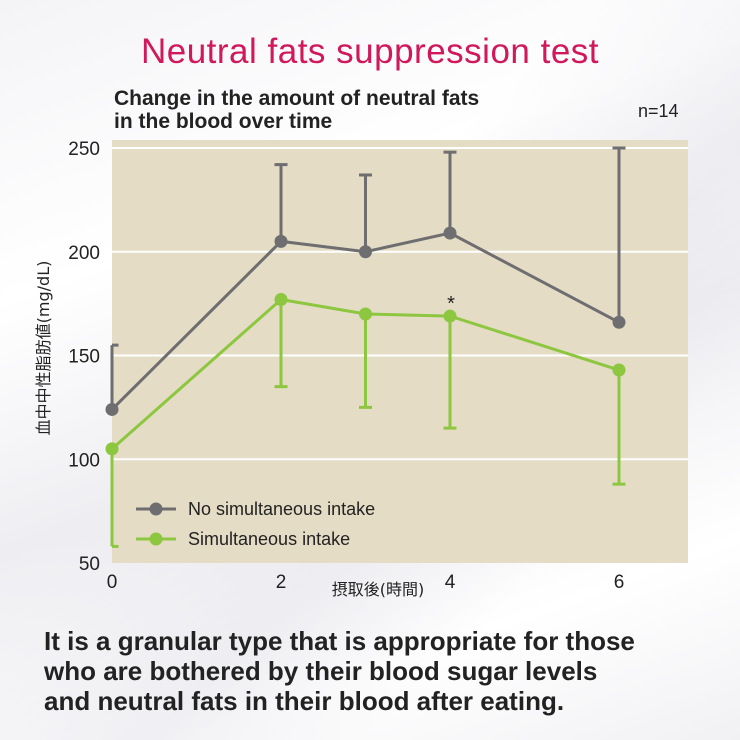  I want to click on x-tick-label: 0, so click(112, 582).